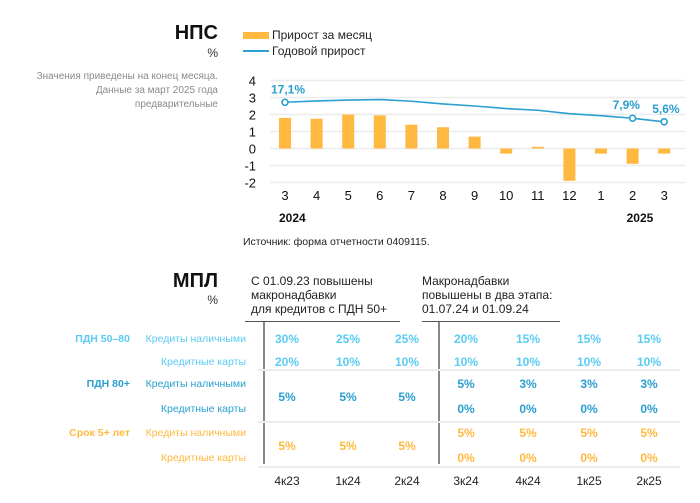 The height and width of the screenshot is (503, 700). I want to click on quarter-label: 1к25, so click(589, 481).